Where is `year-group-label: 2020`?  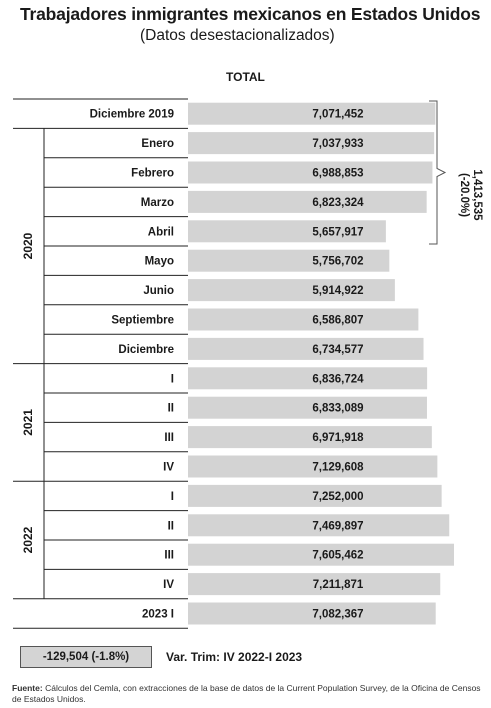 year-group-label: 2020 is located at coordinates (28, 245).